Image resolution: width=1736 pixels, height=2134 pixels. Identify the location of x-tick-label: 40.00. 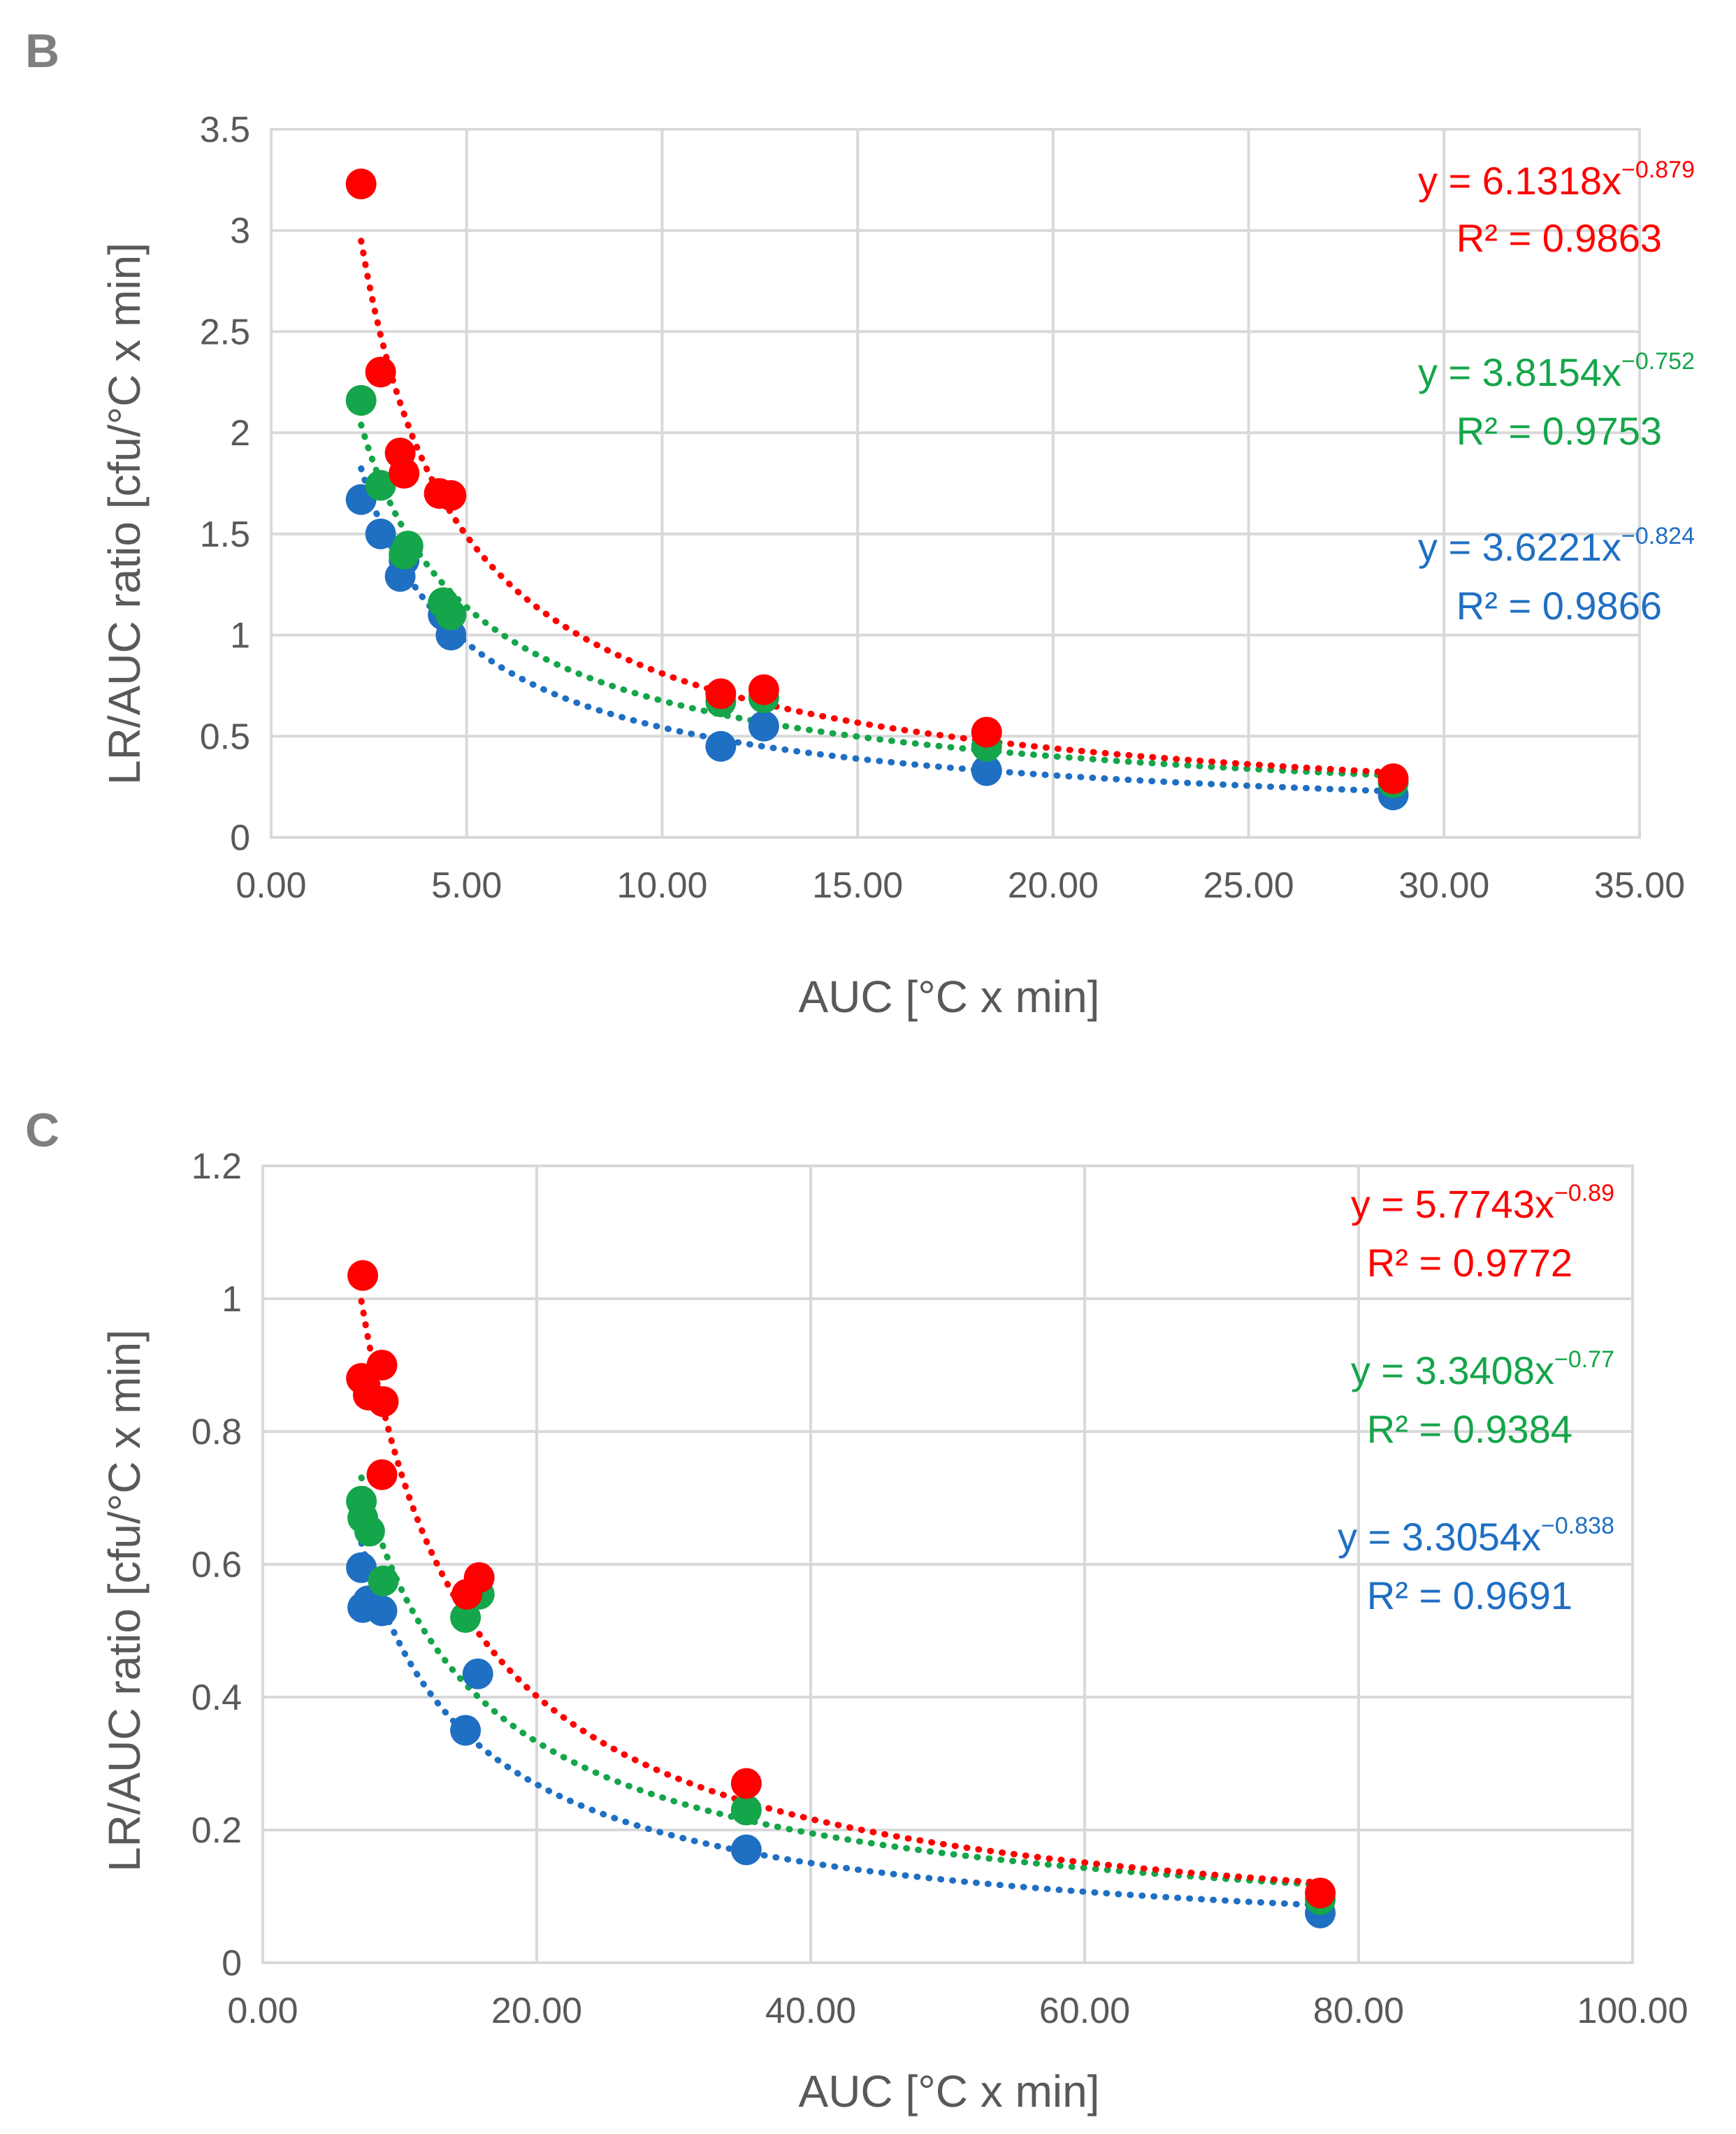
(810, 2011).